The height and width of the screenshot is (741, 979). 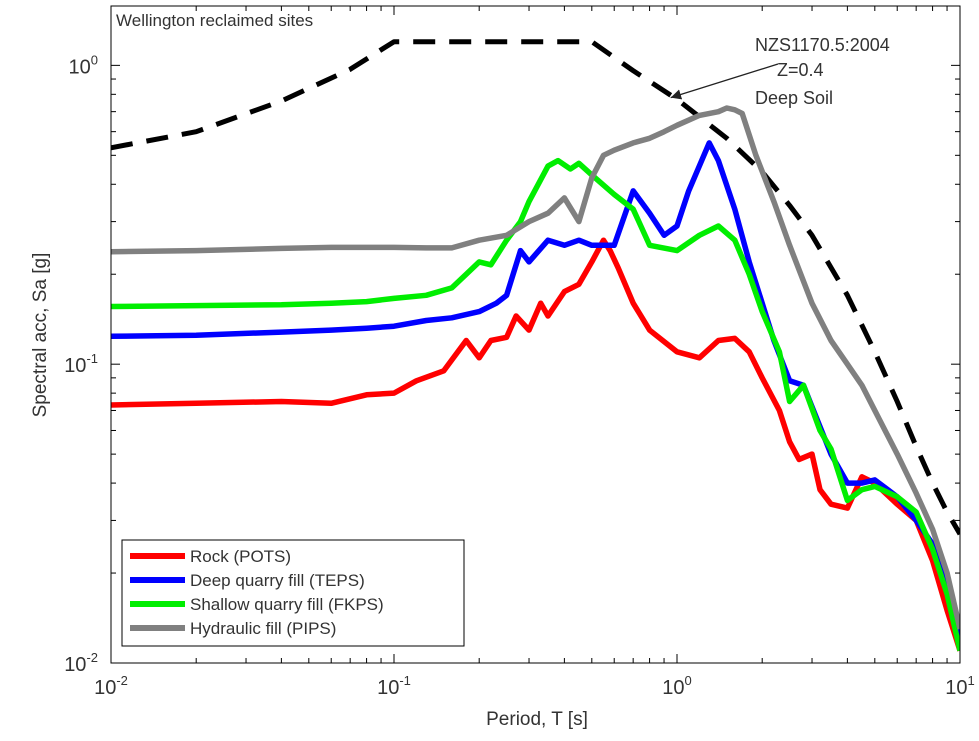 I want to click on x-tick-exp: 1, so click(x=971, y=680).